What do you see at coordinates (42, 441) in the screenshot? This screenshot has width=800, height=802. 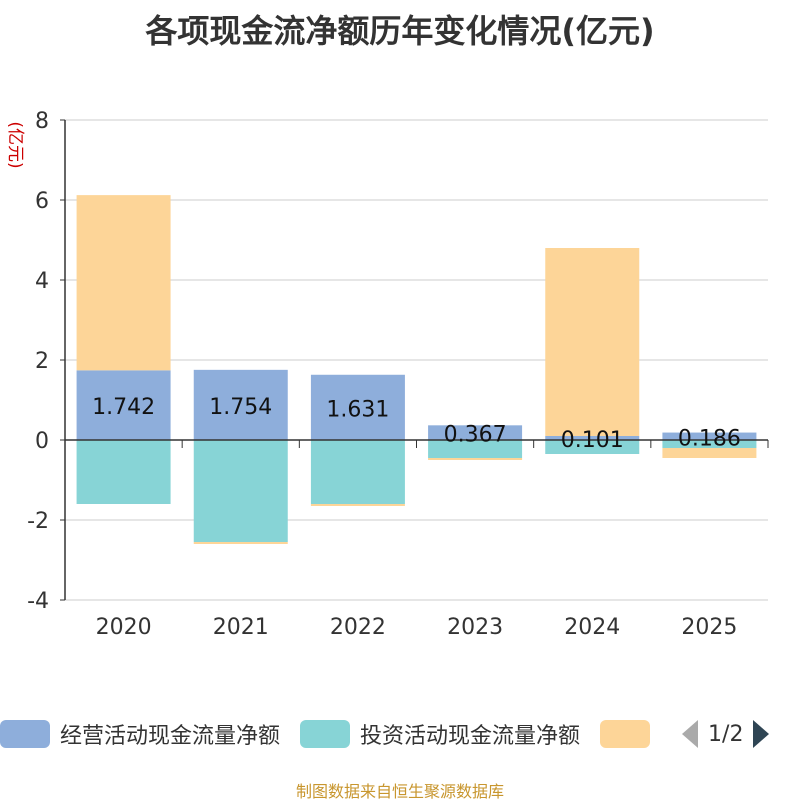 I see `y-tick-label: 0` at bounding box center [42, 441].